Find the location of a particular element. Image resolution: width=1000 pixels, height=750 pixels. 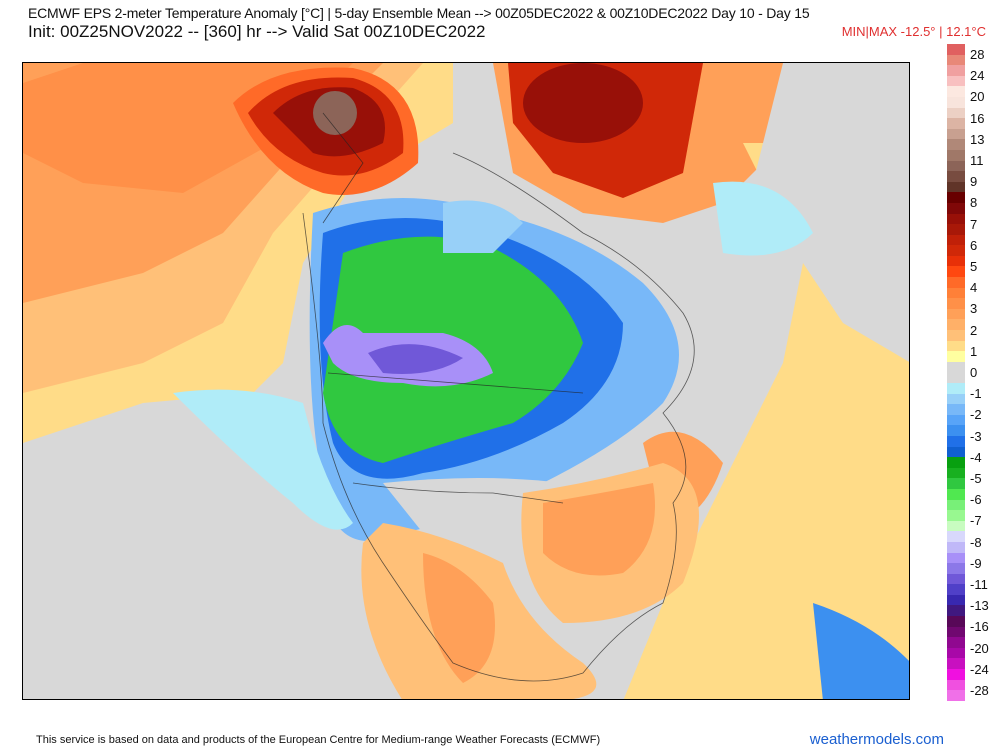

color-scale-label: -4 is located at coordinates (976, 457).